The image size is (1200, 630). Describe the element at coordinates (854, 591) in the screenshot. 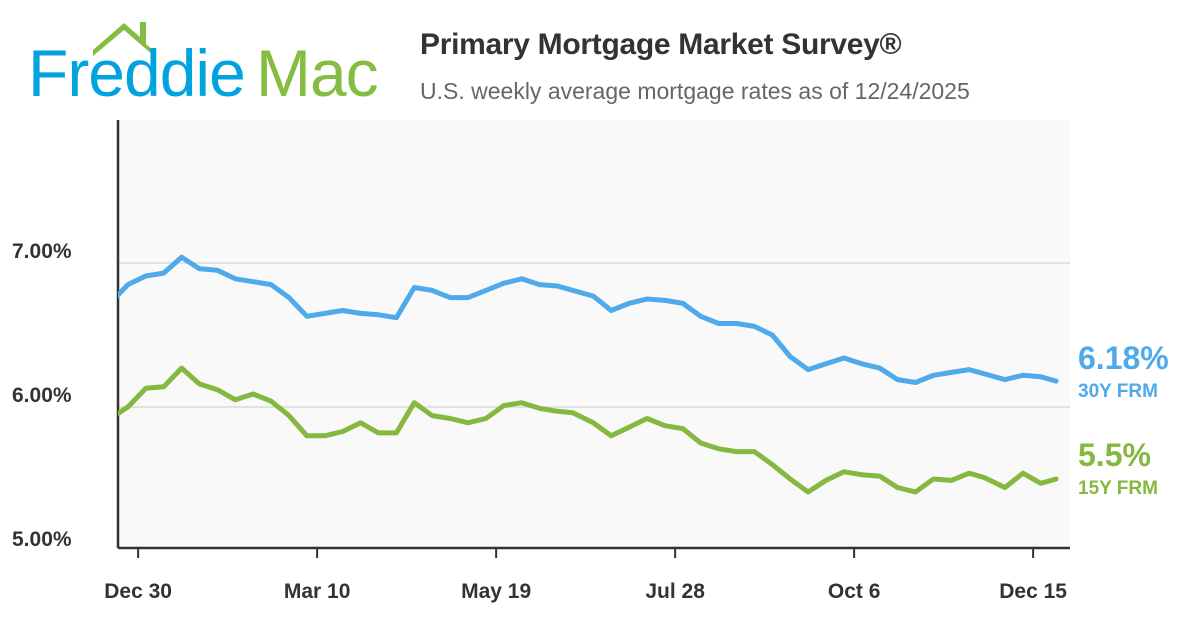

I see `x-tick-label: Oct 6` at that location.